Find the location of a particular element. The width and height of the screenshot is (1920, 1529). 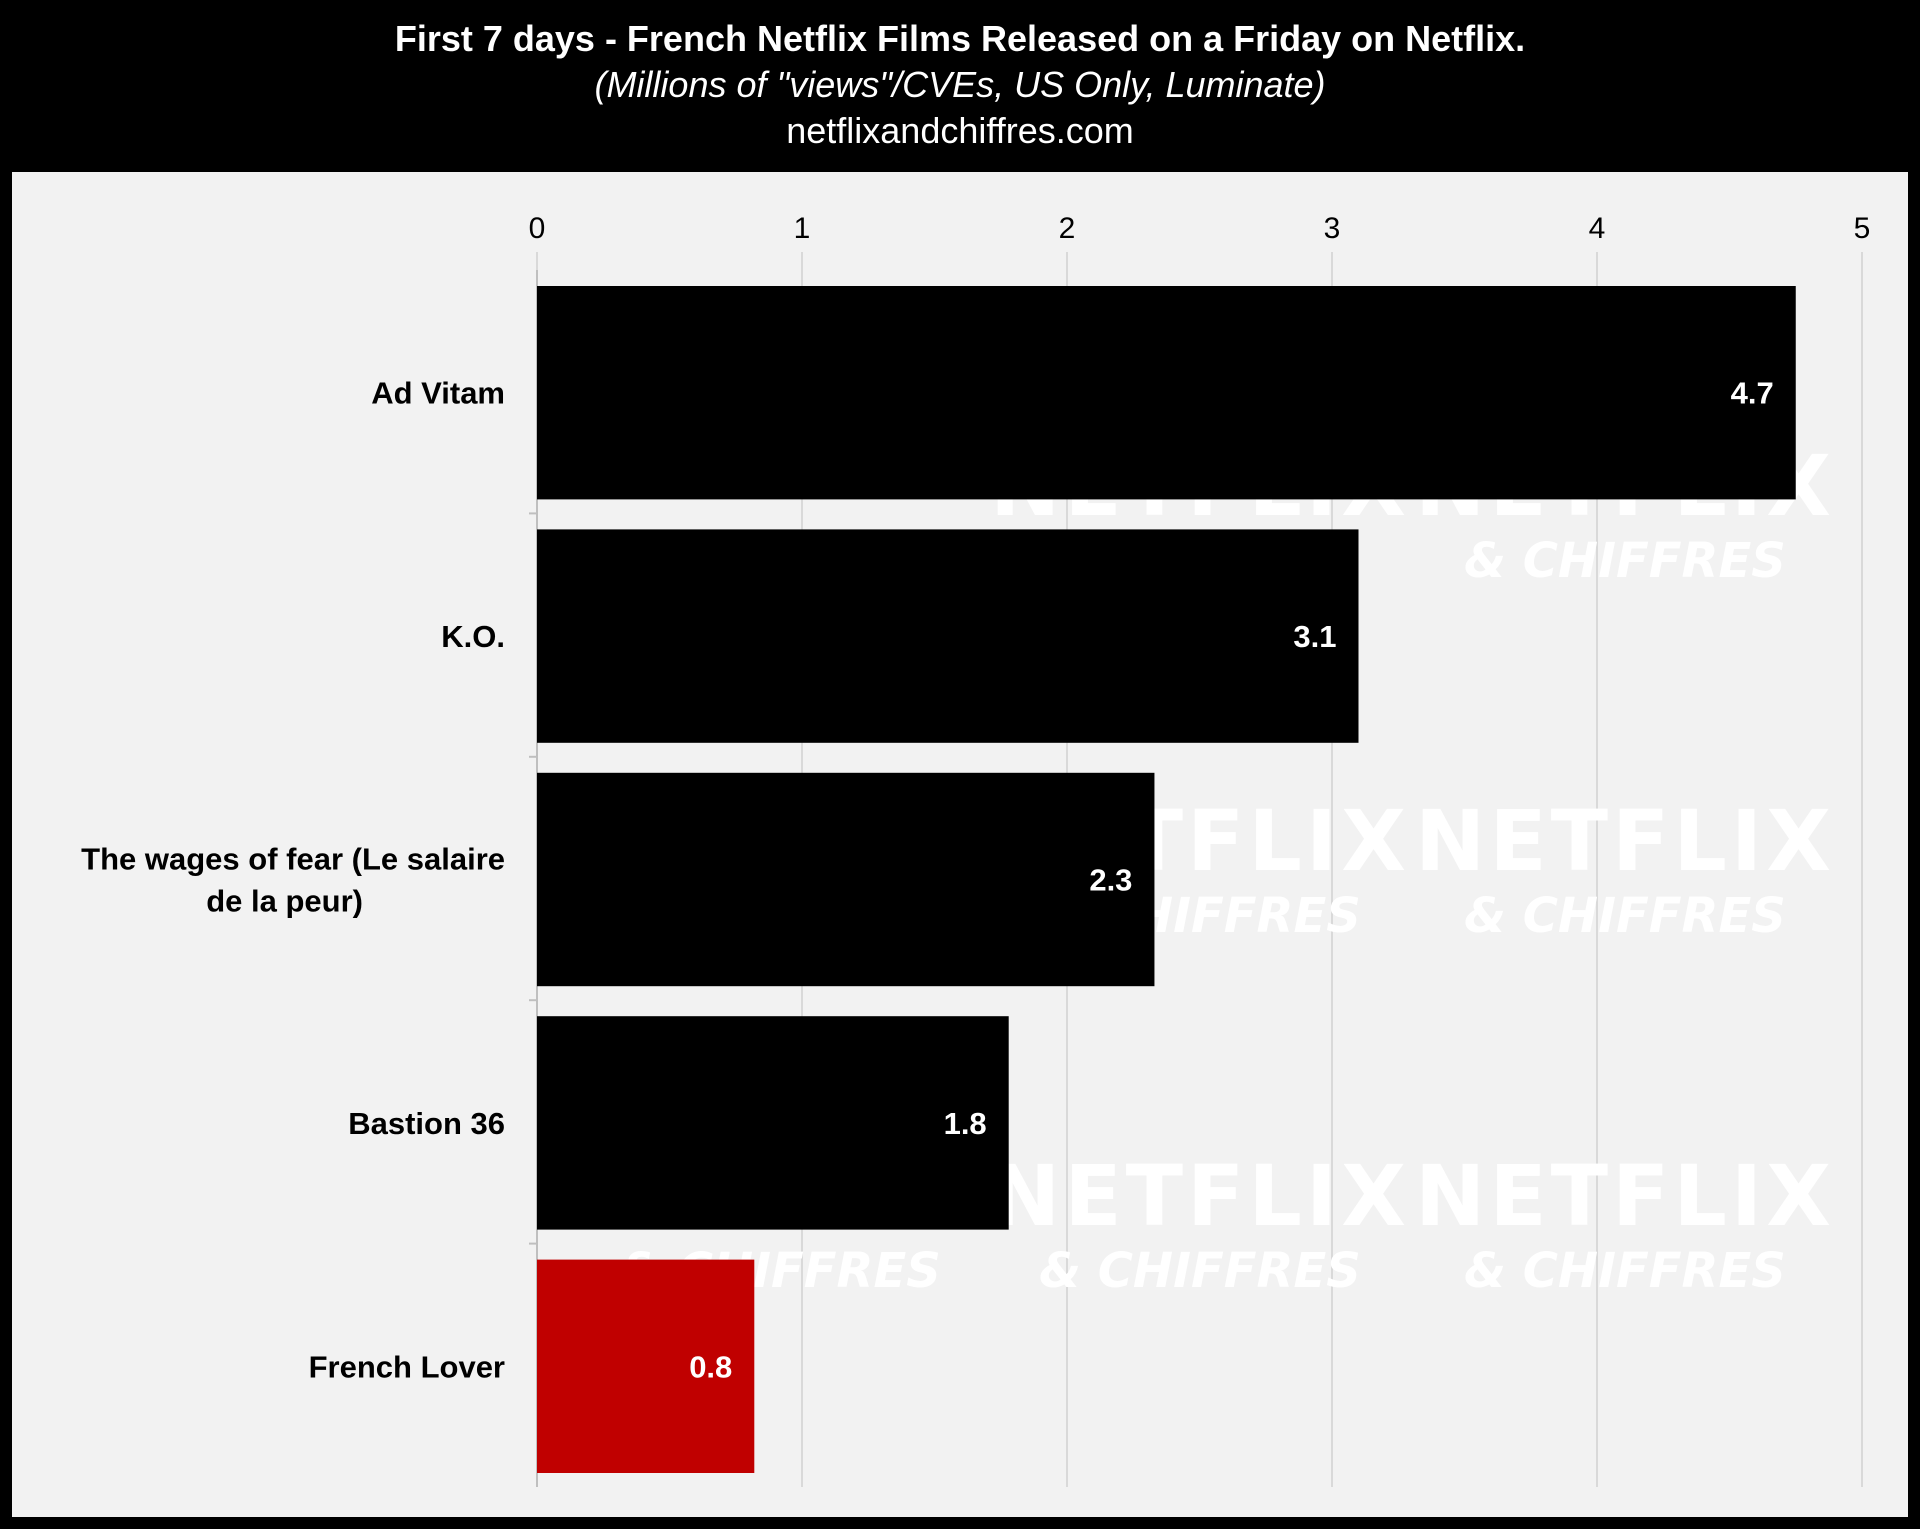

data-label: 2.3 is located at coordinates (1110, 880).